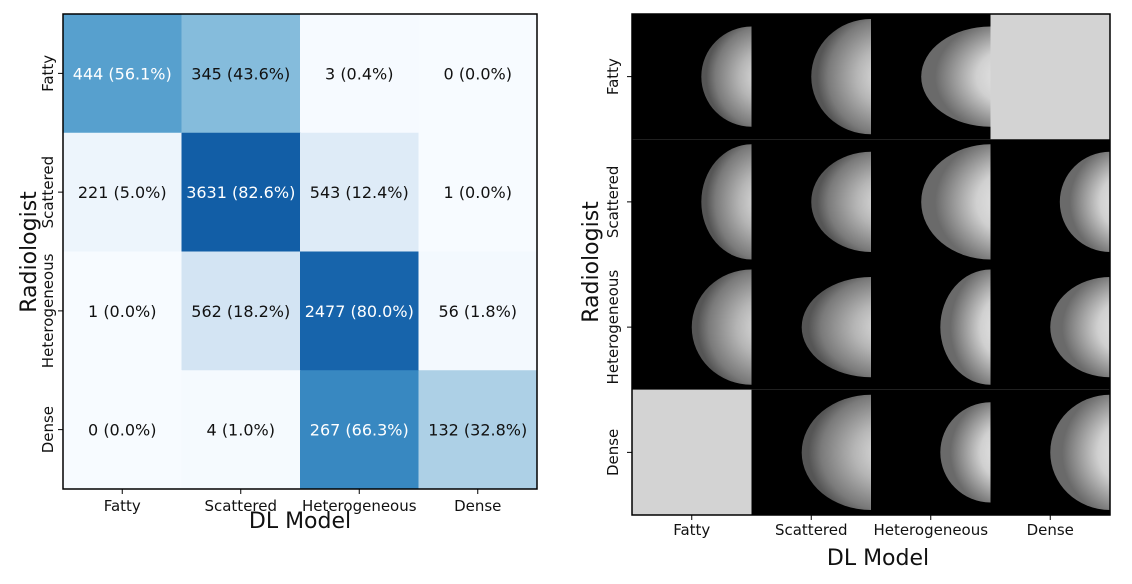 This screenshot has width=1132, height=584. I want to click on heatmap-cell-fatty-scattered, so click(241, 74).